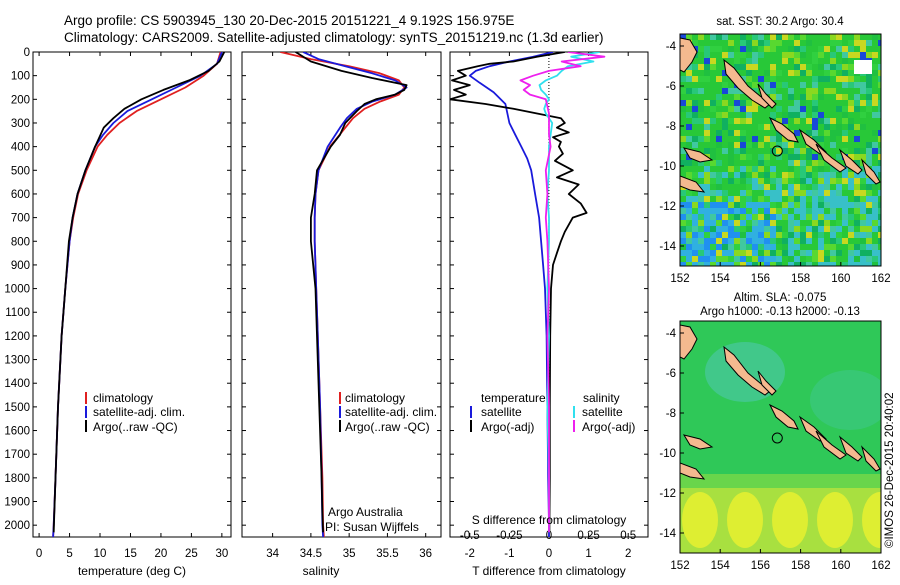 This screenshot has height=585, width=900. I want to click on x2-tick-label: 0.25, so click(588, 536).